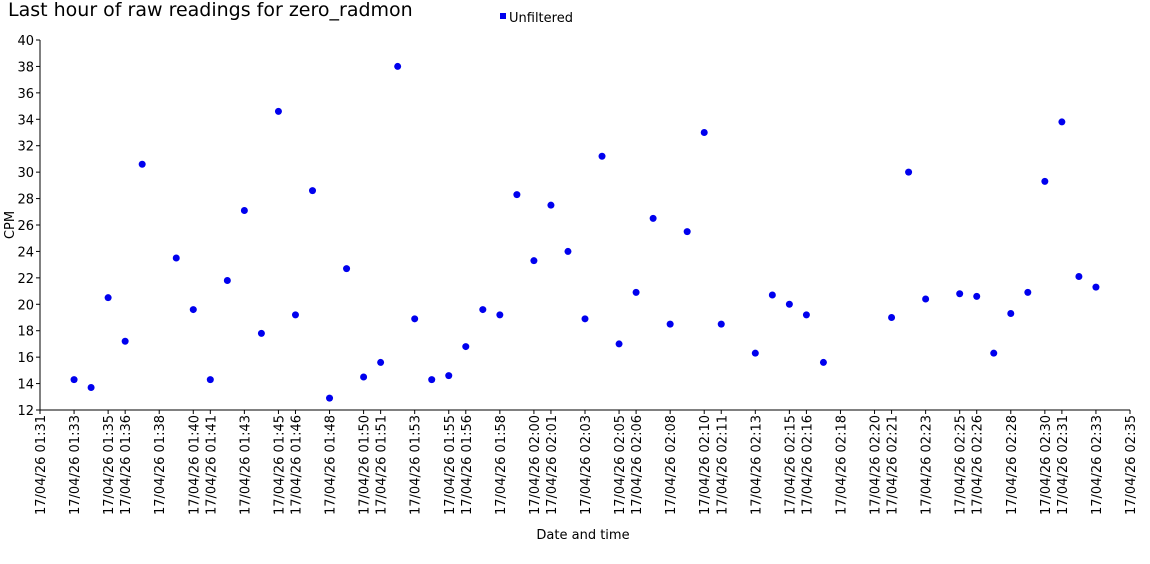  Describe the element at coordinates (978, 465) in the screenshot. I see `x-tick-label: 17/04/26 02:26` at that location.